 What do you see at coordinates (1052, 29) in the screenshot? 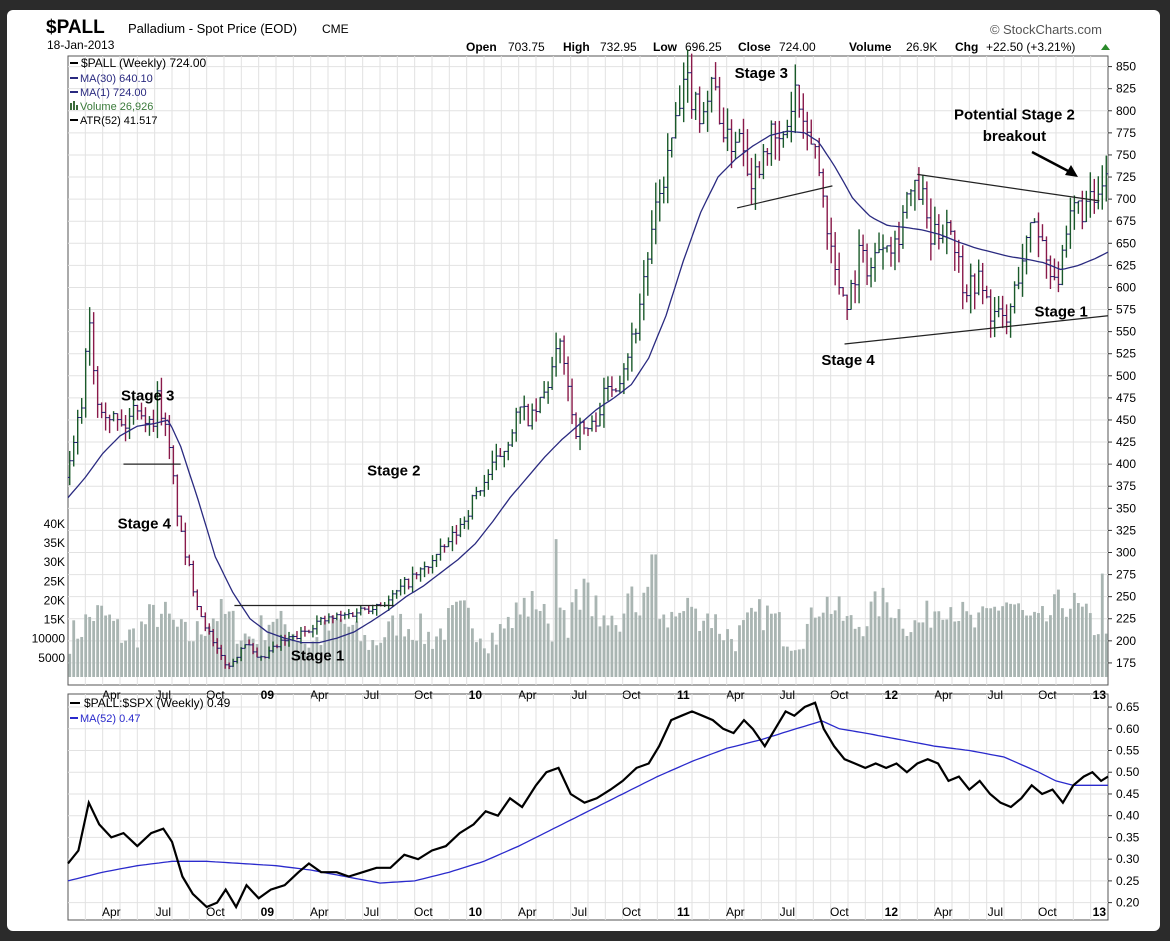
I see `watermark: StockCharts.com` at bounding box center [1052, 29].